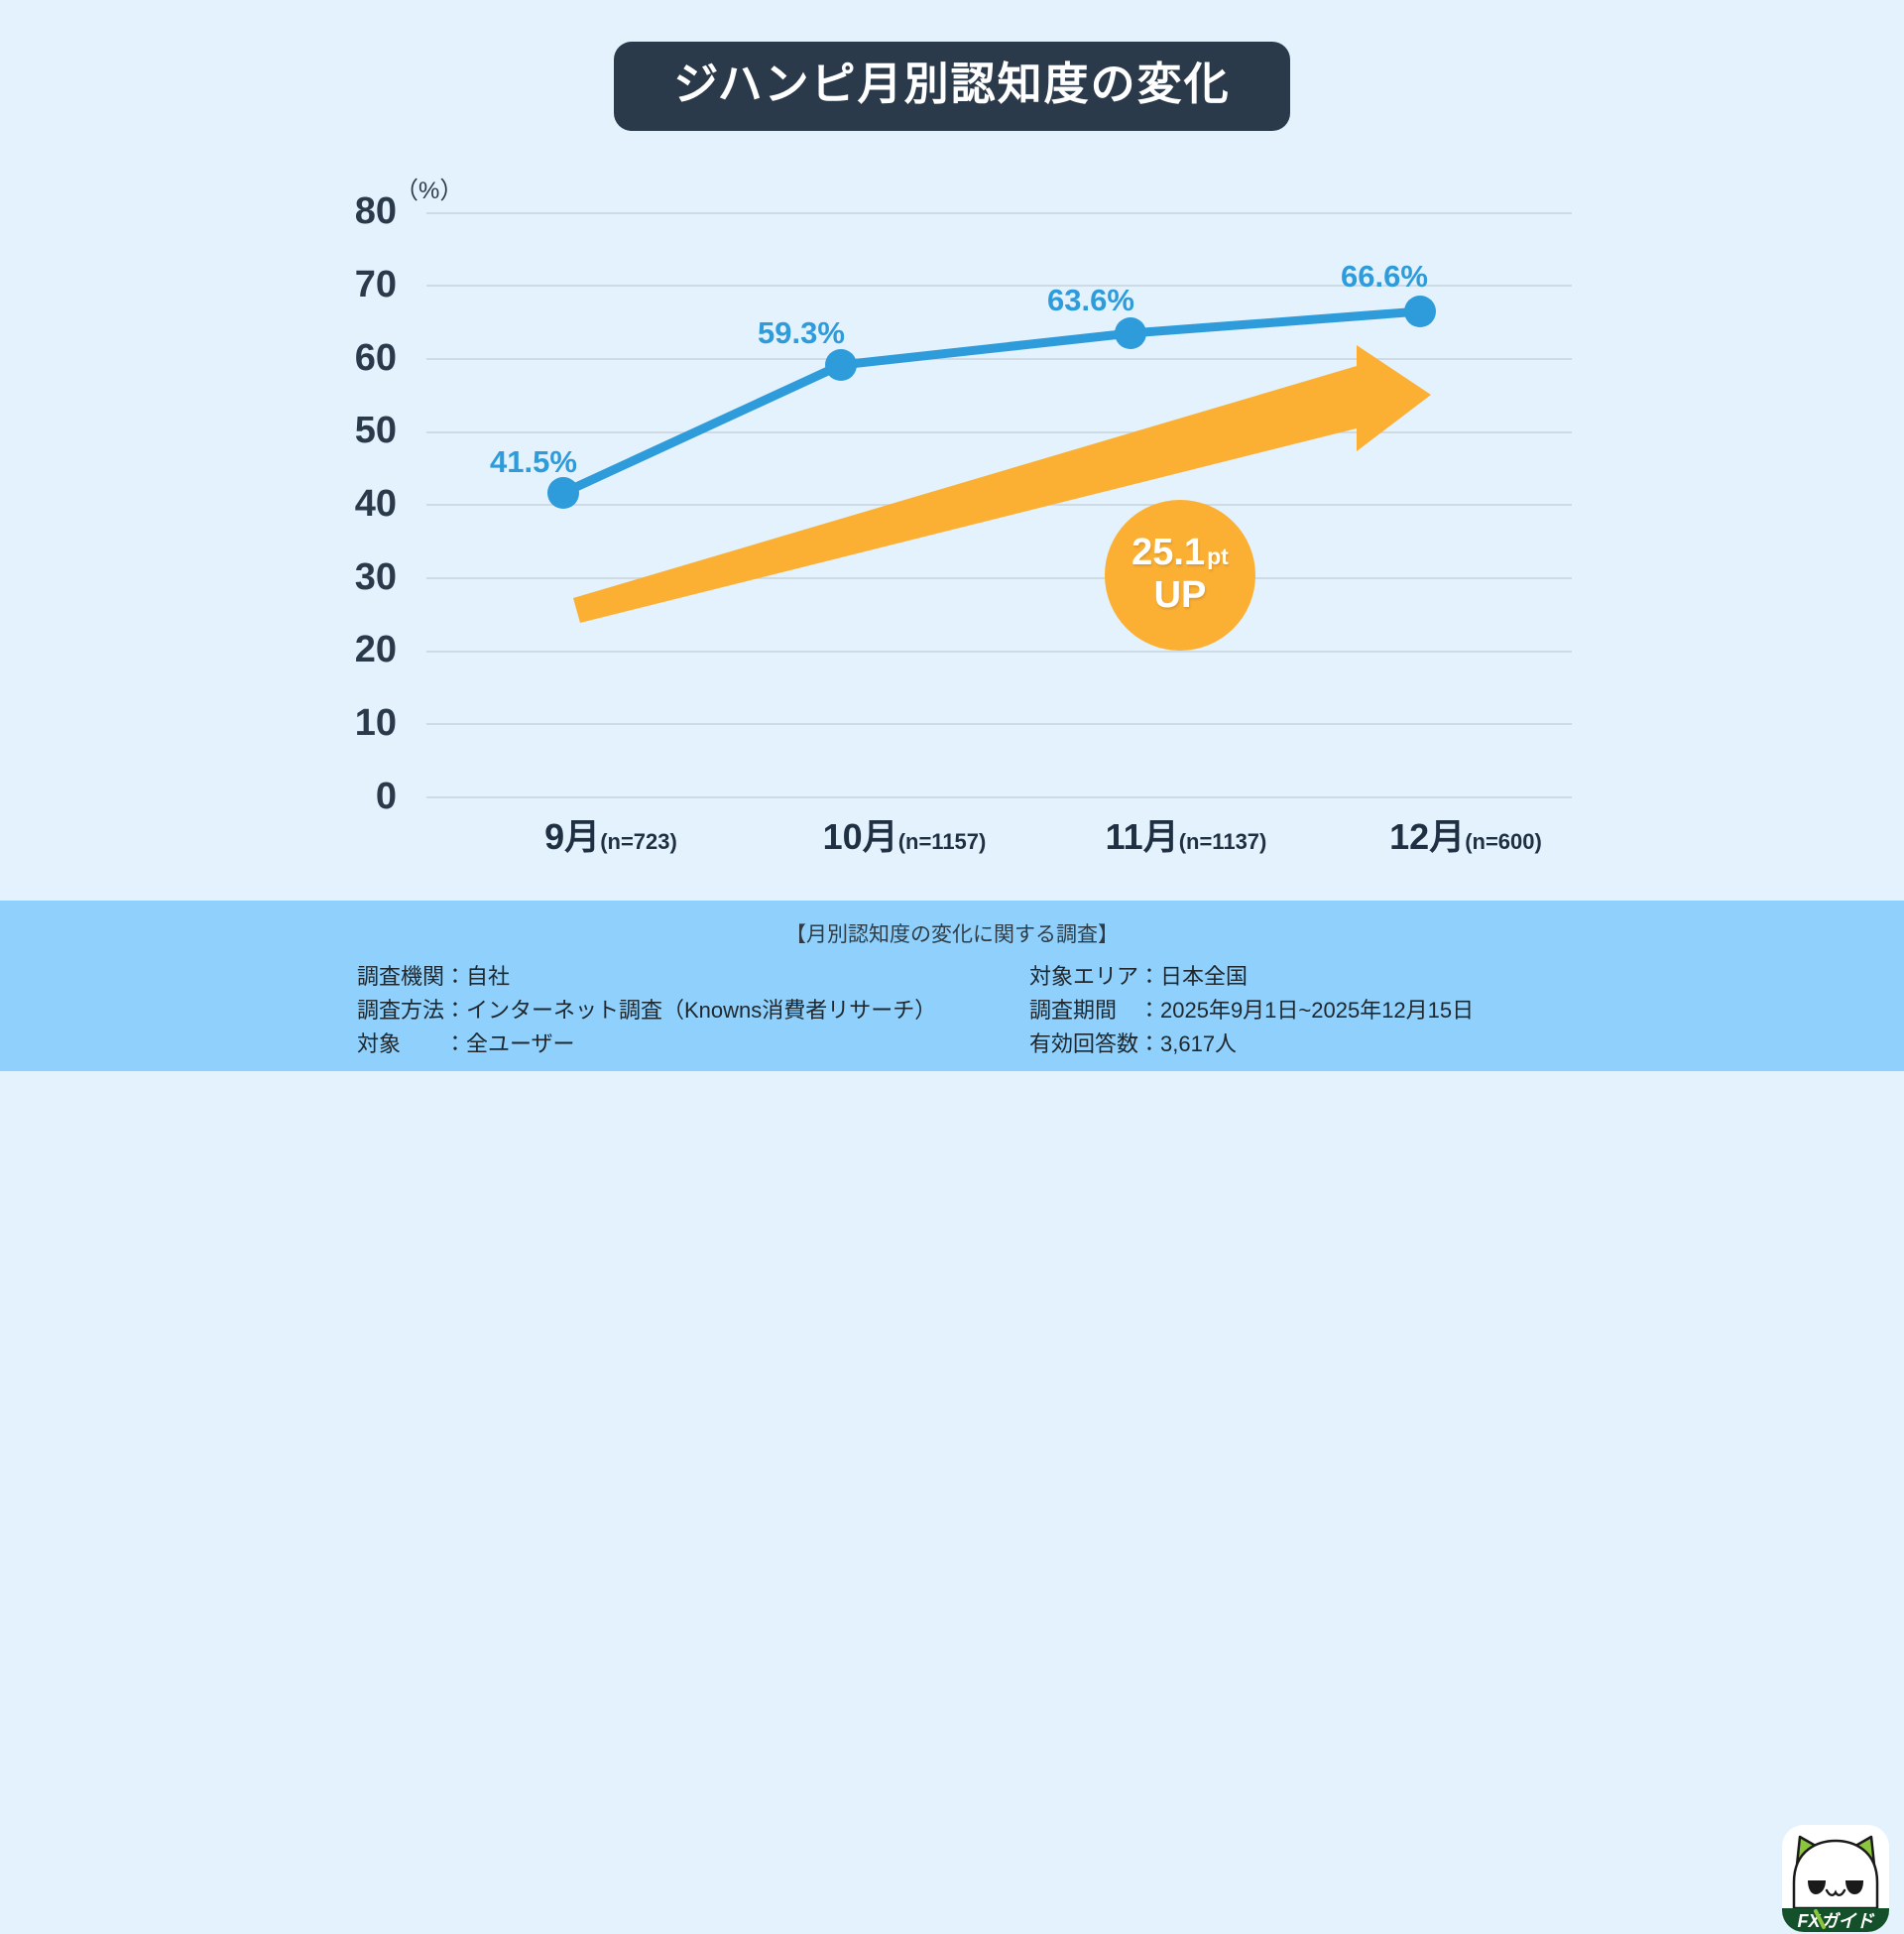 The image size is (1904, 1934). I want to click on increase-badge-unit: pt, so click(1218, 557).